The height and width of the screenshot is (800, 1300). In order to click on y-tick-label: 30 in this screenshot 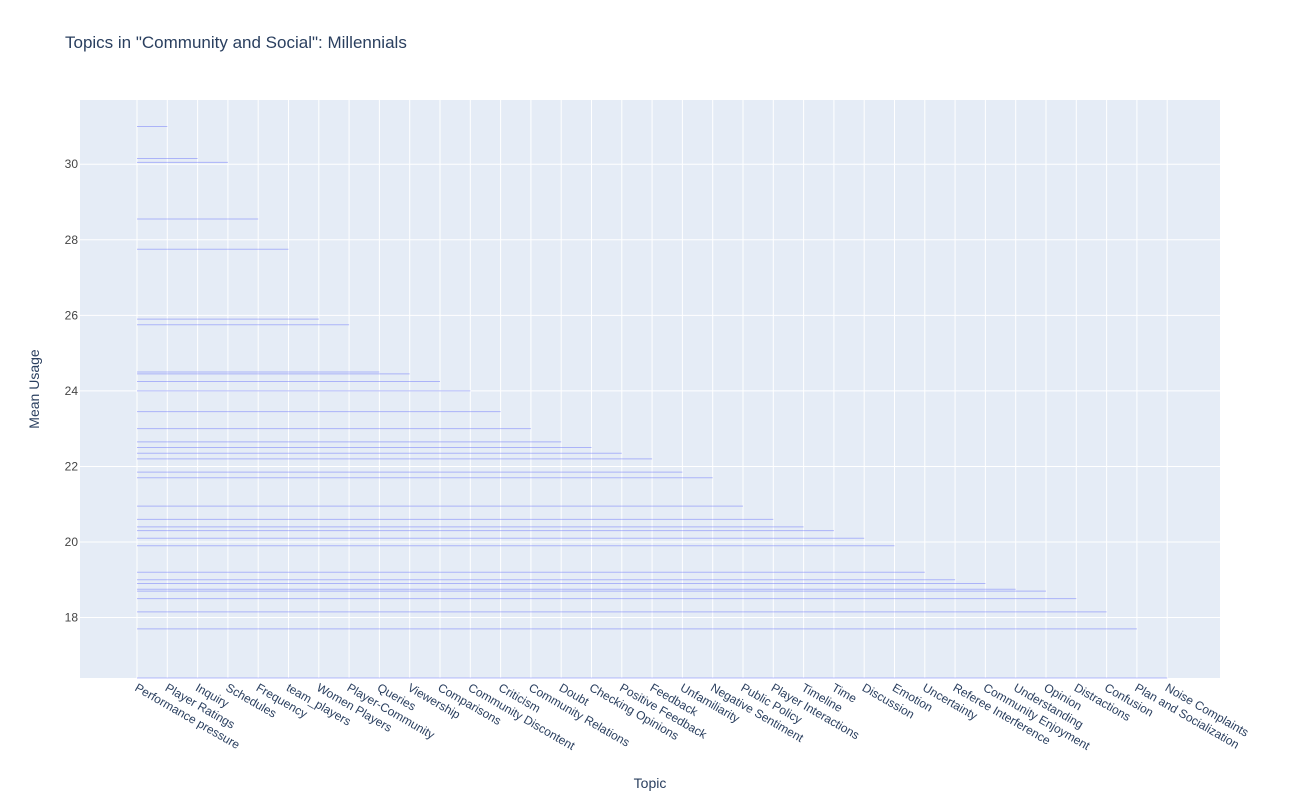, I will do `click(72, 164)`.